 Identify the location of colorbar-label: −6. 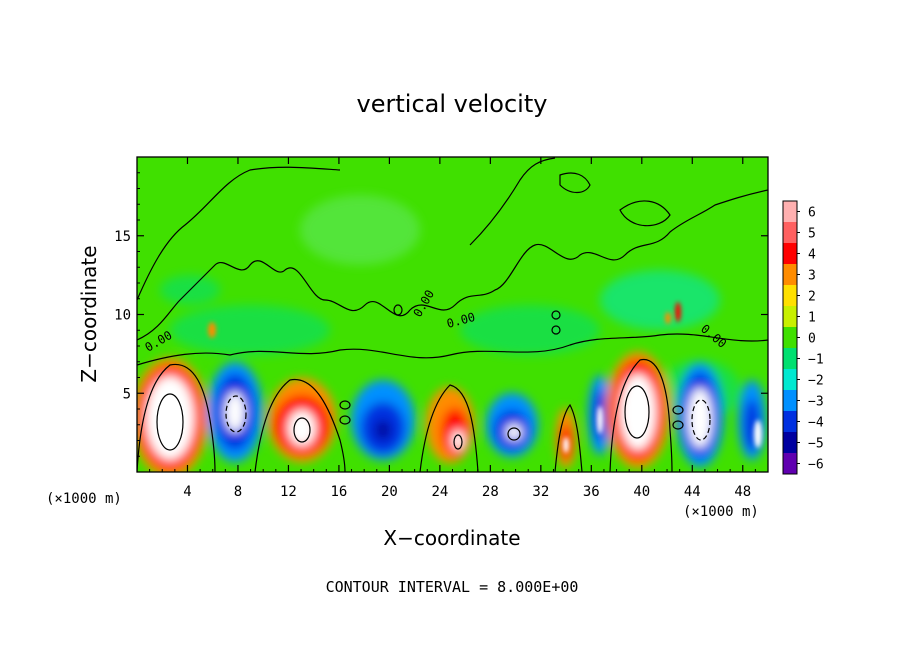
(816, 465).